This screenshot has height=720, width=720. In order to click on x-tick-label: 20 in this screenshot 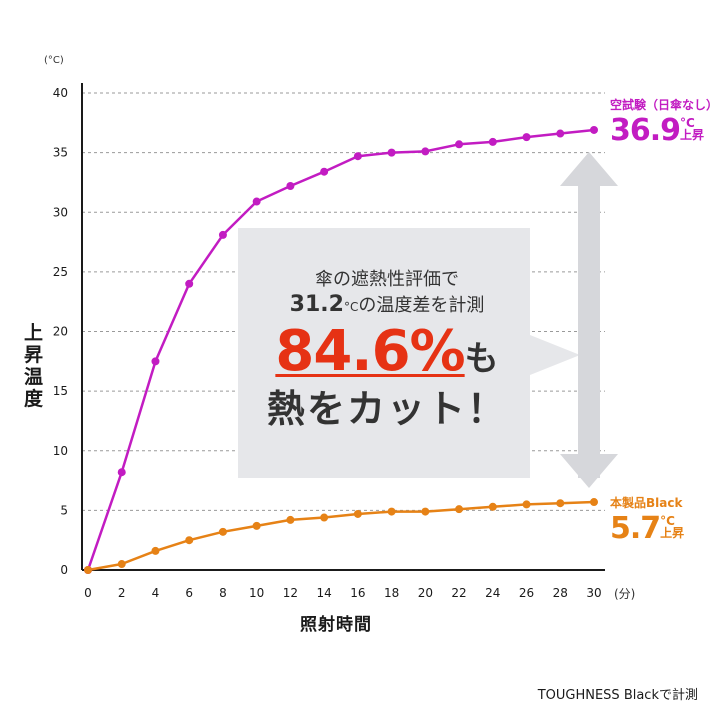, I will do `click(425, 593)`.